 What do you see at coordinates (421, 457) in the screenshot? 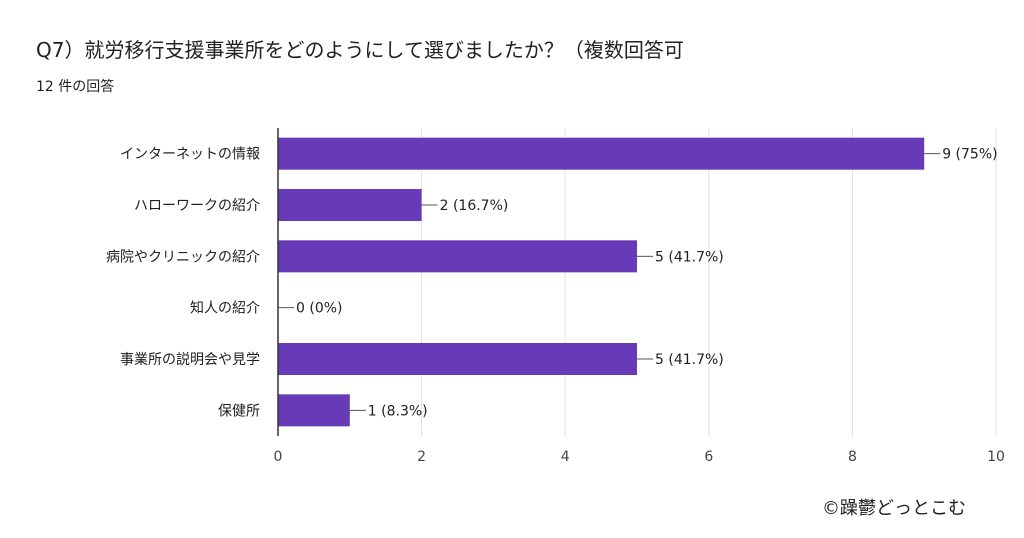
I see `x-tick-label: 2` at bounding box center [421, 457].